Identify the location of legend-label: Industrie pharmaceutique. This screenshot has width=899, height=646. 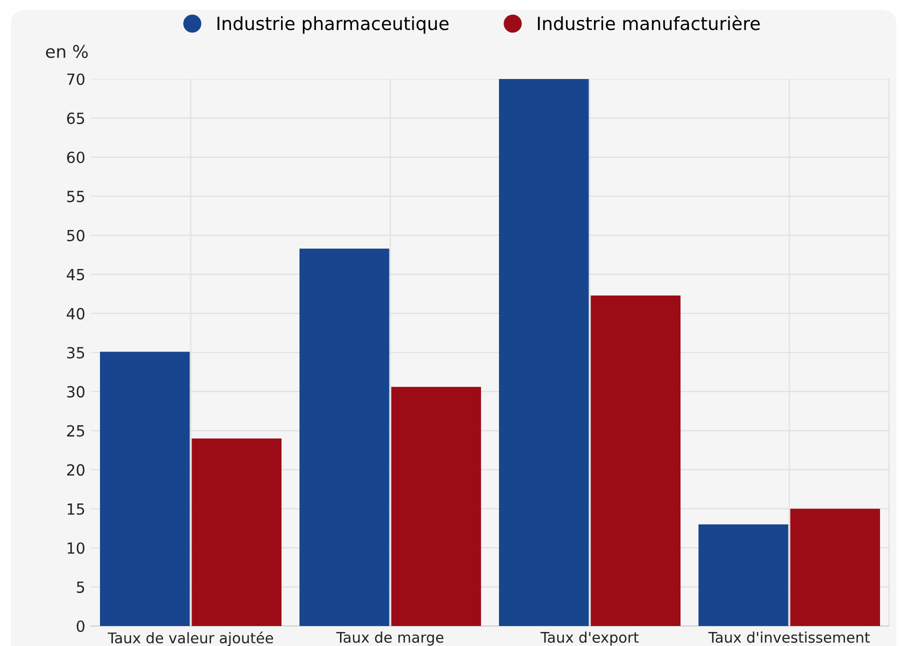
(333, 25).